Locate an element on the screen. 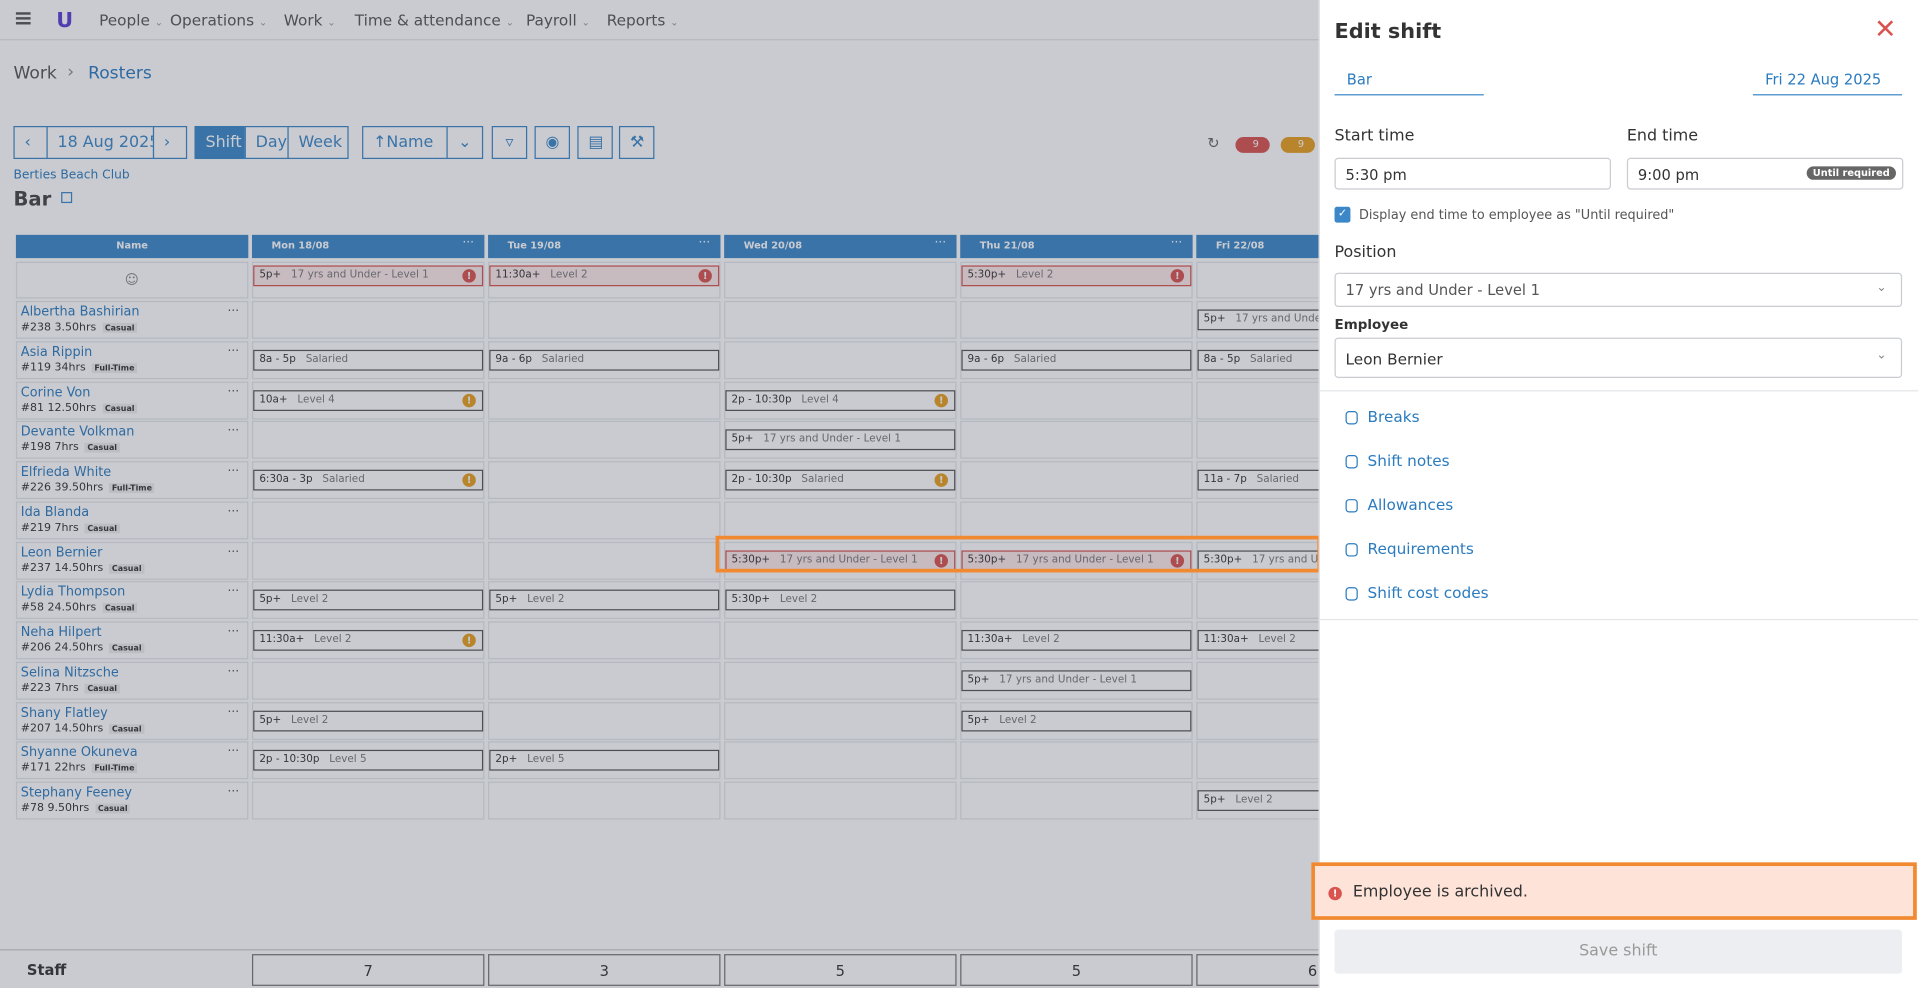 Image resolution: width=1918 pixels, height=988 pixels. employee-name: Asia Rippin is located at coordinates (56, 352).